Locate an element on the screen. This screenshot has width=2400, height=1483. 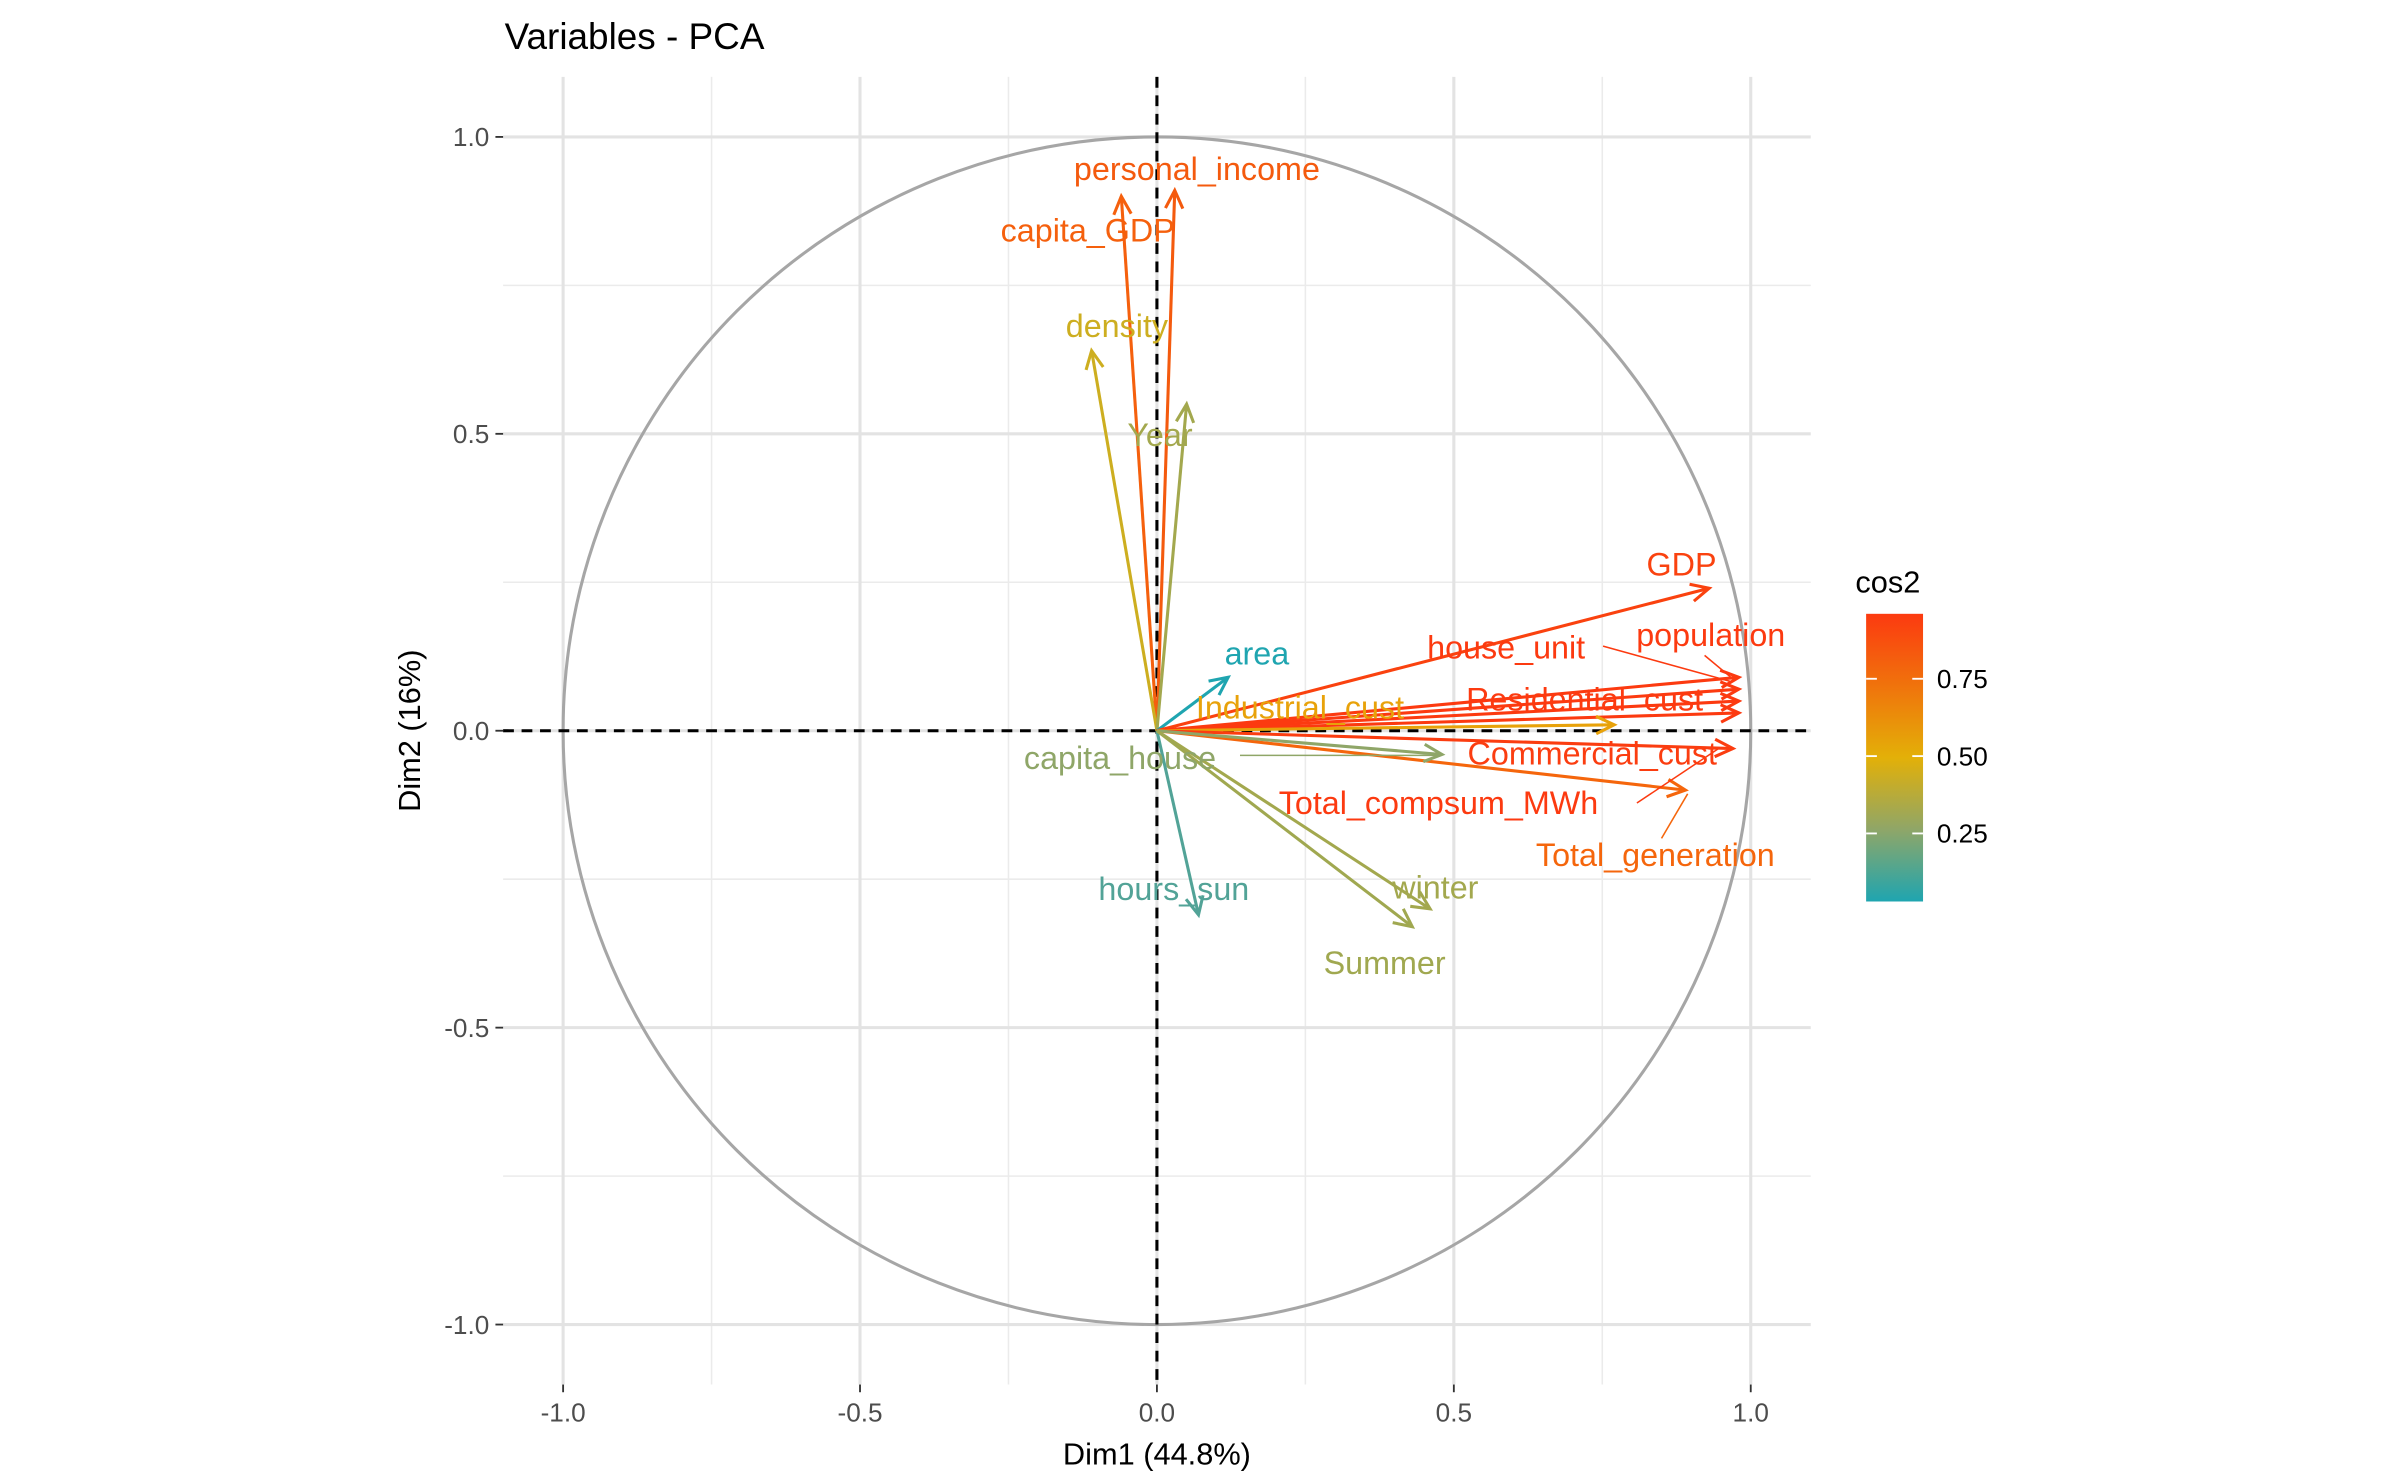
y-axis-label: Dim2 (16%) is located at coordinates (409, 731).